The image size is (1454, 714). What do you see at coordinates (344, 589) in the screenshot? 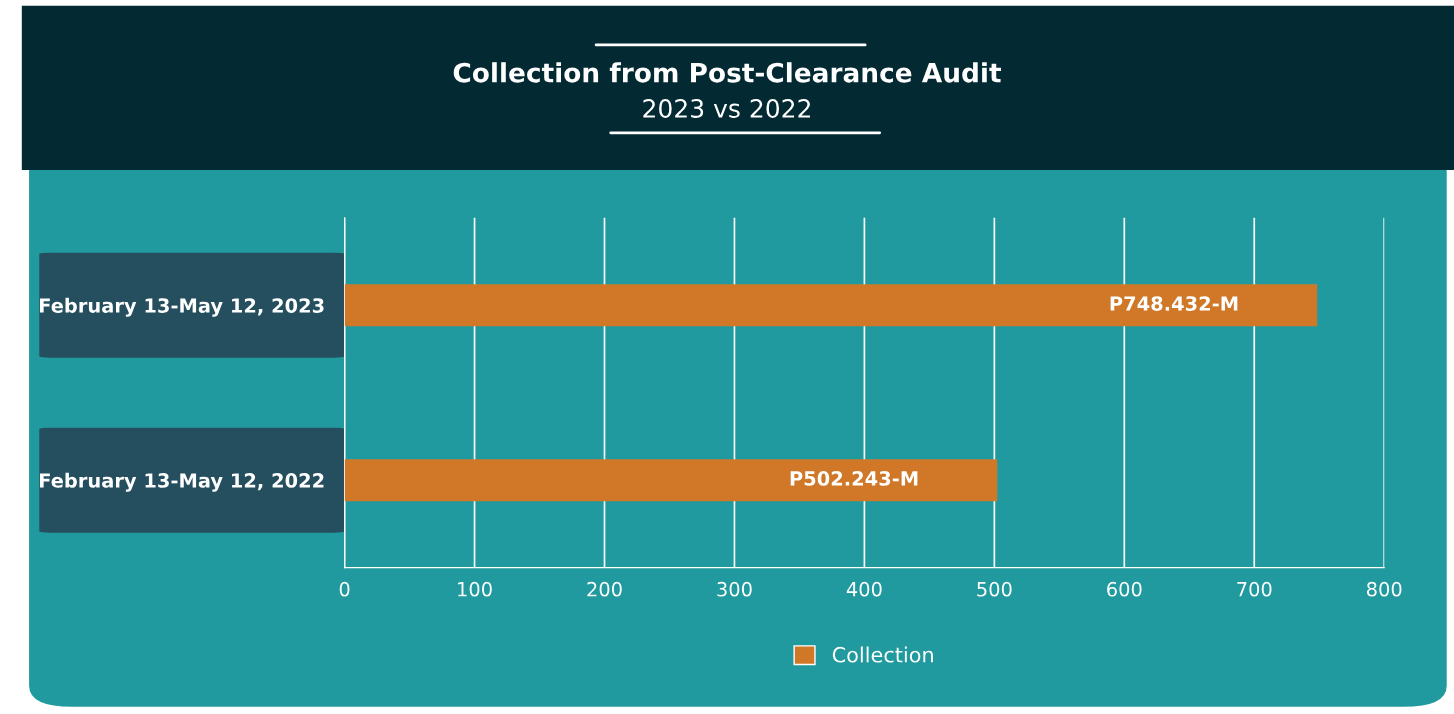
I see `x-tick-label: 0` at bounding box center [344, 589].